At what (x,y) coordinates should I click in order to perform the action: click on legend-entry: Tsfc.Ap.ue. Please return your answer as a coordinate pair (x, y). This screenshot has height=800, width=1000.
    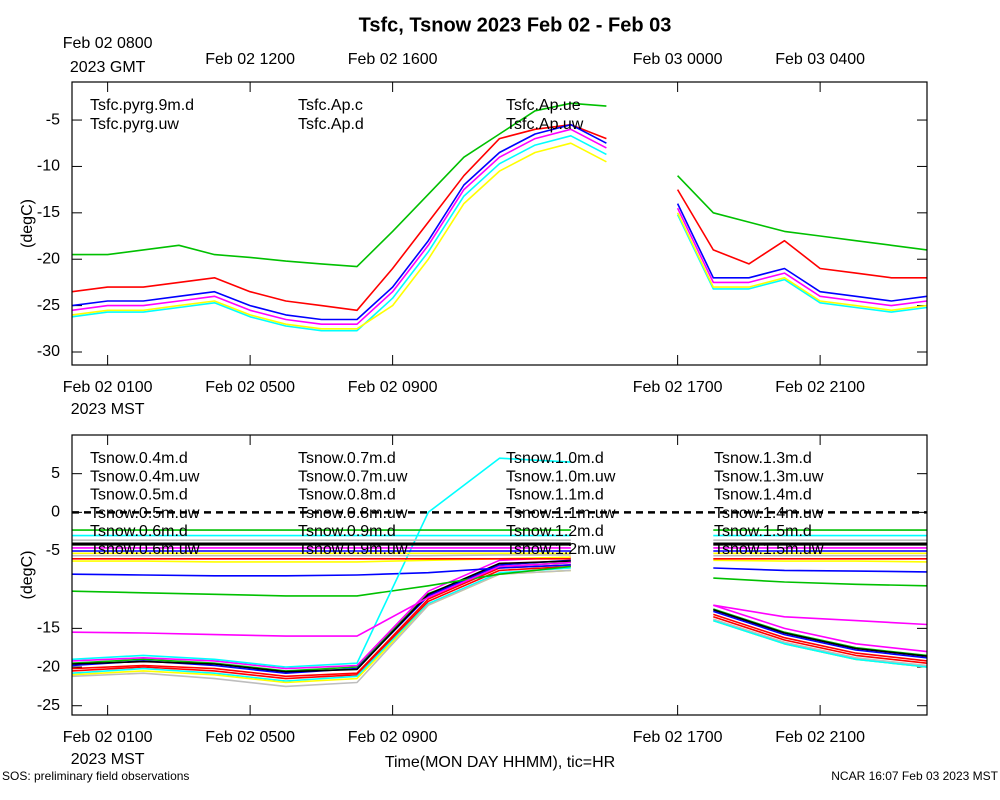
    Looking at the image, I should click on (543, 105).